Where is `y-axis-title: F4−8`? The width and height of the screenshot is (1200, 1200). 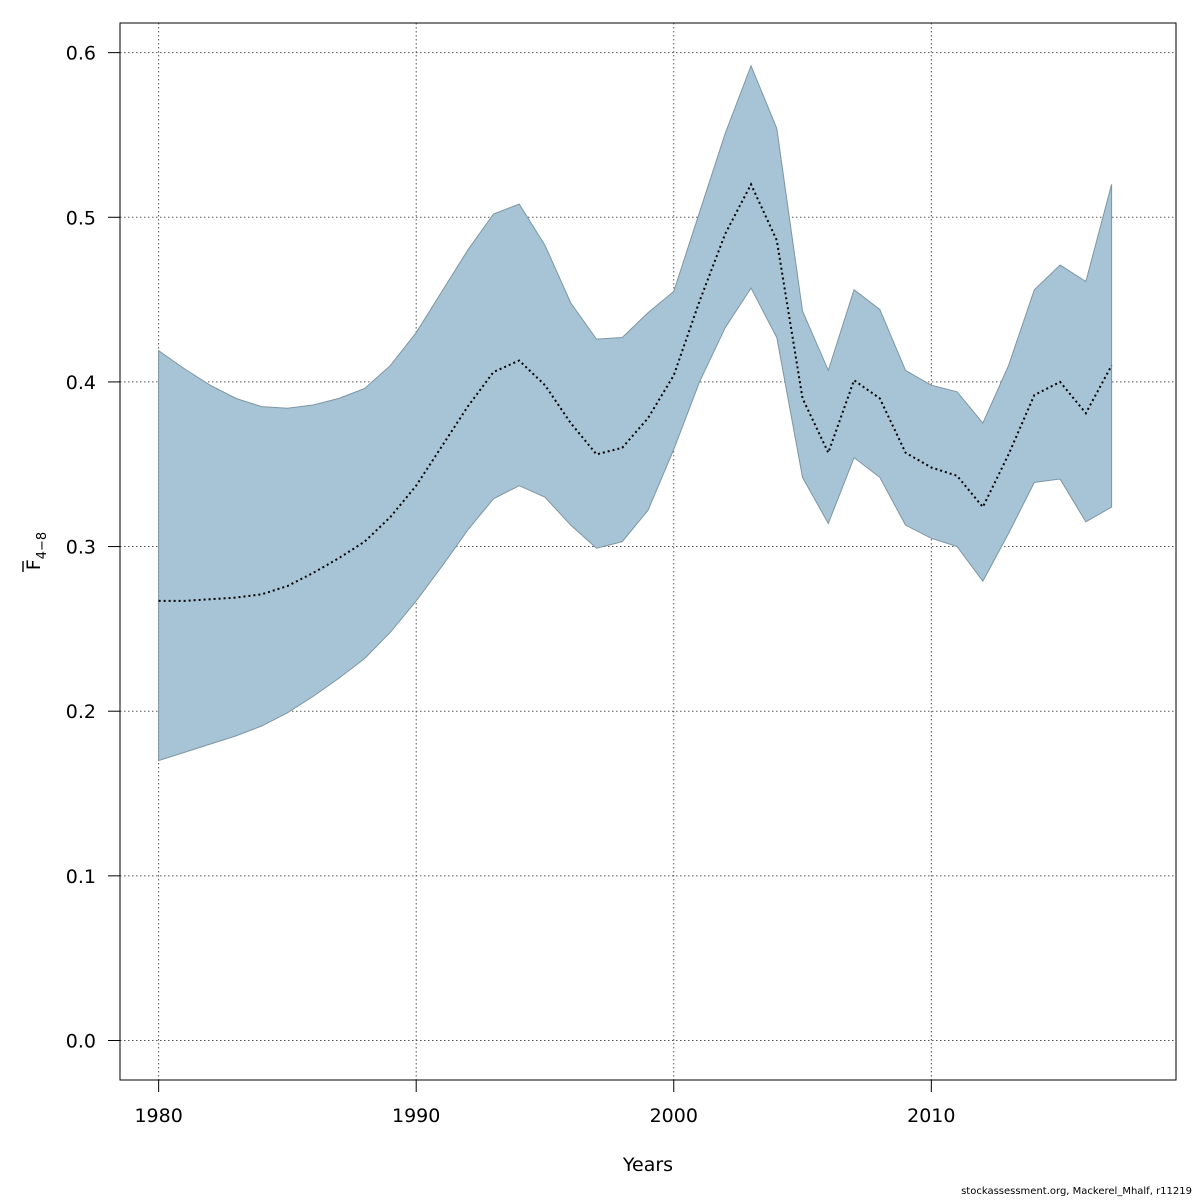
y-axis-title: F4−8 is located at coordinates (36, 552).